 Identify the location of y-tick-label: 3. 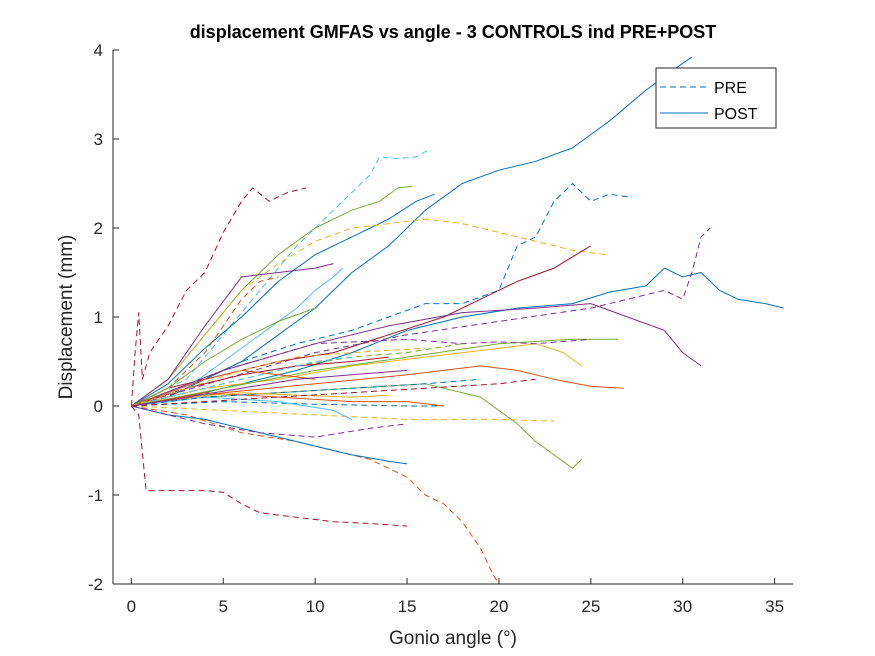
(98, 139).